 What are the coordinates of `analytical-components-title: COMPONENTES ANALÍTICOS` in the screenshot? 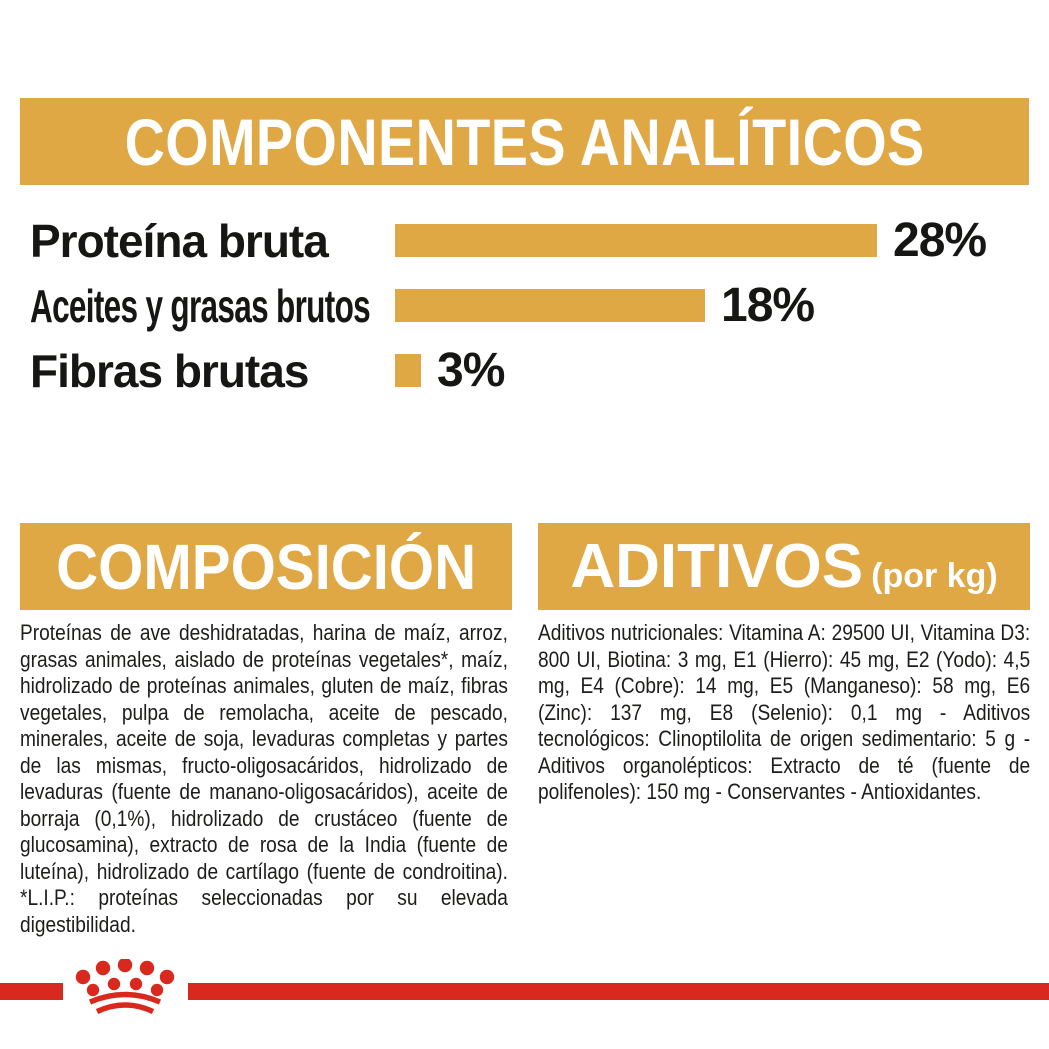 It's located at (524, 141).